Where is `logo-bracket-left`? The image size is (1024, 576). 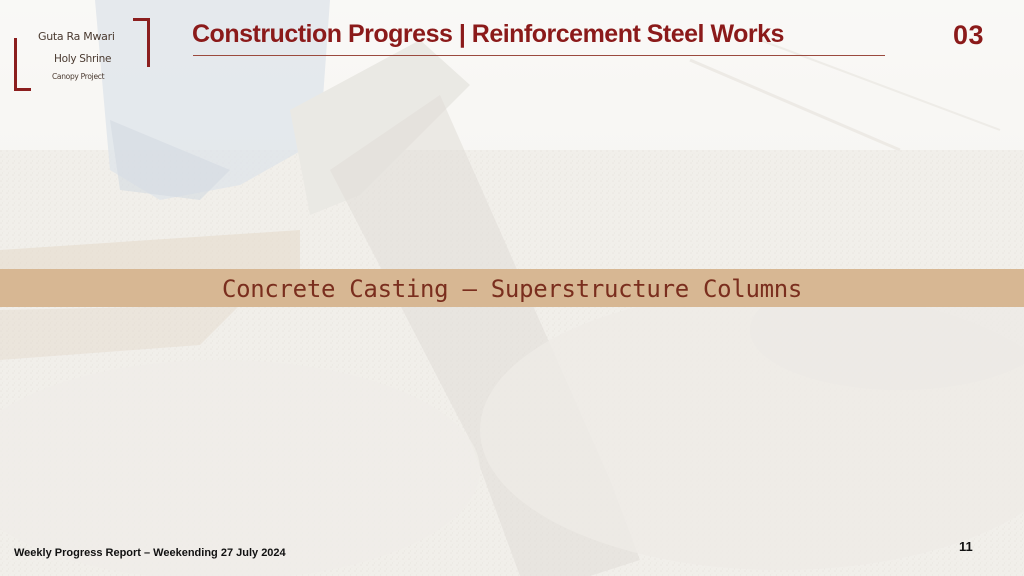
logo-bracket-left is located at coordinates (22, 64).